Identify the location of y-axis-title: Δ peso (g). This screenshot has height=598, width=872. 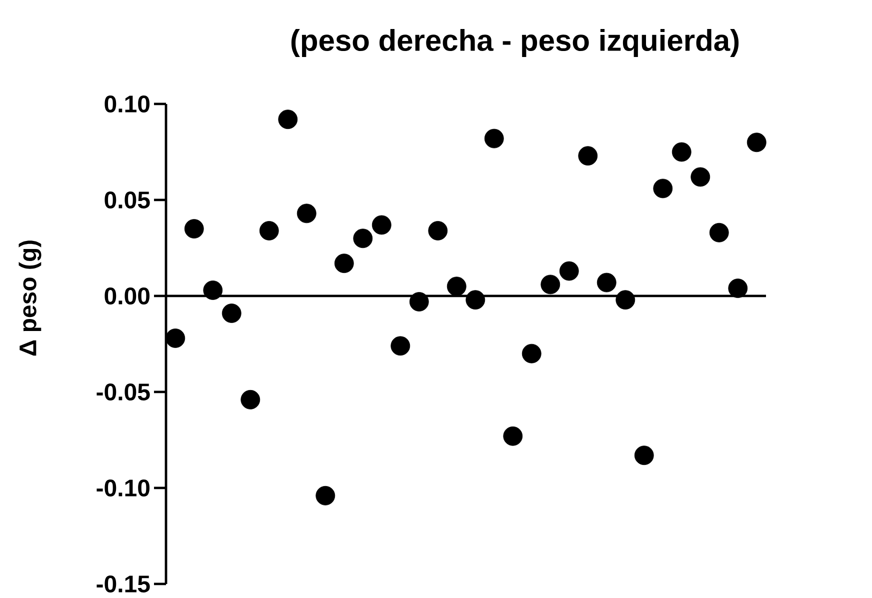
(30, 298).